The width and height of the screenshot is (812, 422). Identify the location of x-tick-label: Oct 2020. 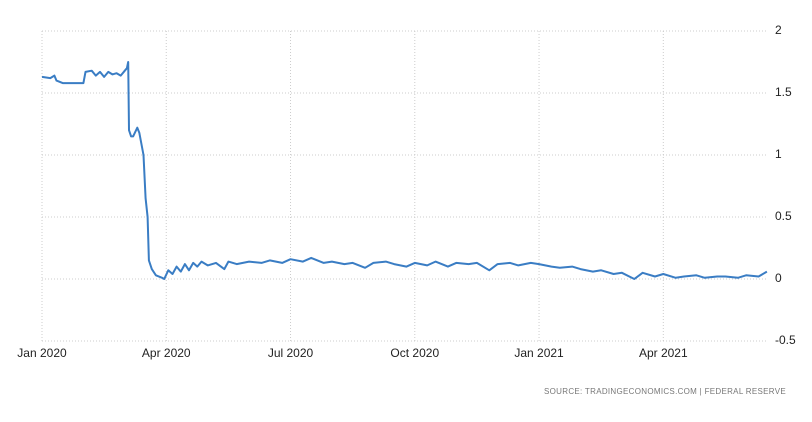
(414, 353).